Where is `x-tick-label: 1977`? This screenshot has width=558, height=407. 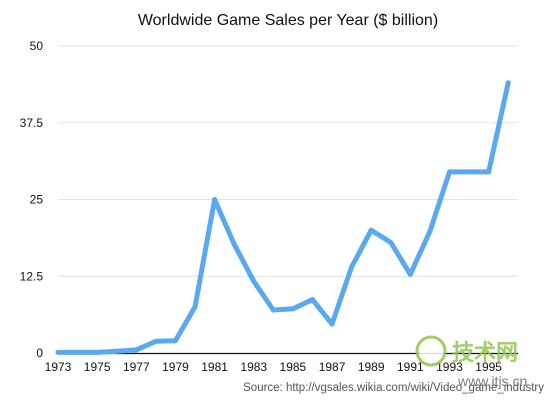
x-tick-label: 1977 is located at coordinates (136, 367).